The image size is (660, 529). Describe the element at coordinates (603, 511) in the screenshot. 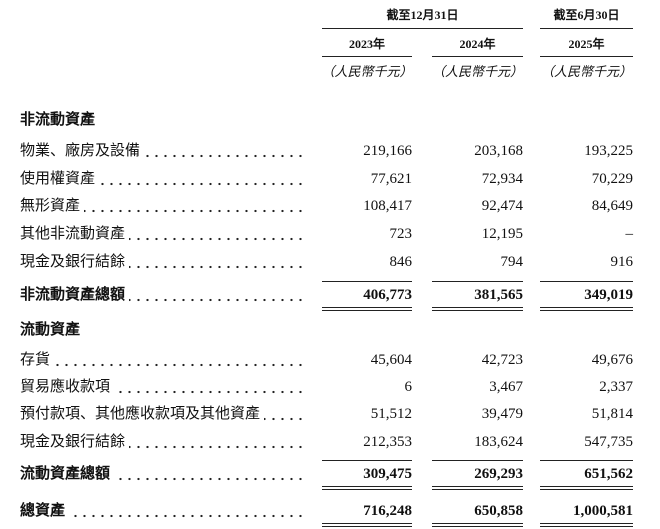

I see `cell-value: 1,000,581` at that location.